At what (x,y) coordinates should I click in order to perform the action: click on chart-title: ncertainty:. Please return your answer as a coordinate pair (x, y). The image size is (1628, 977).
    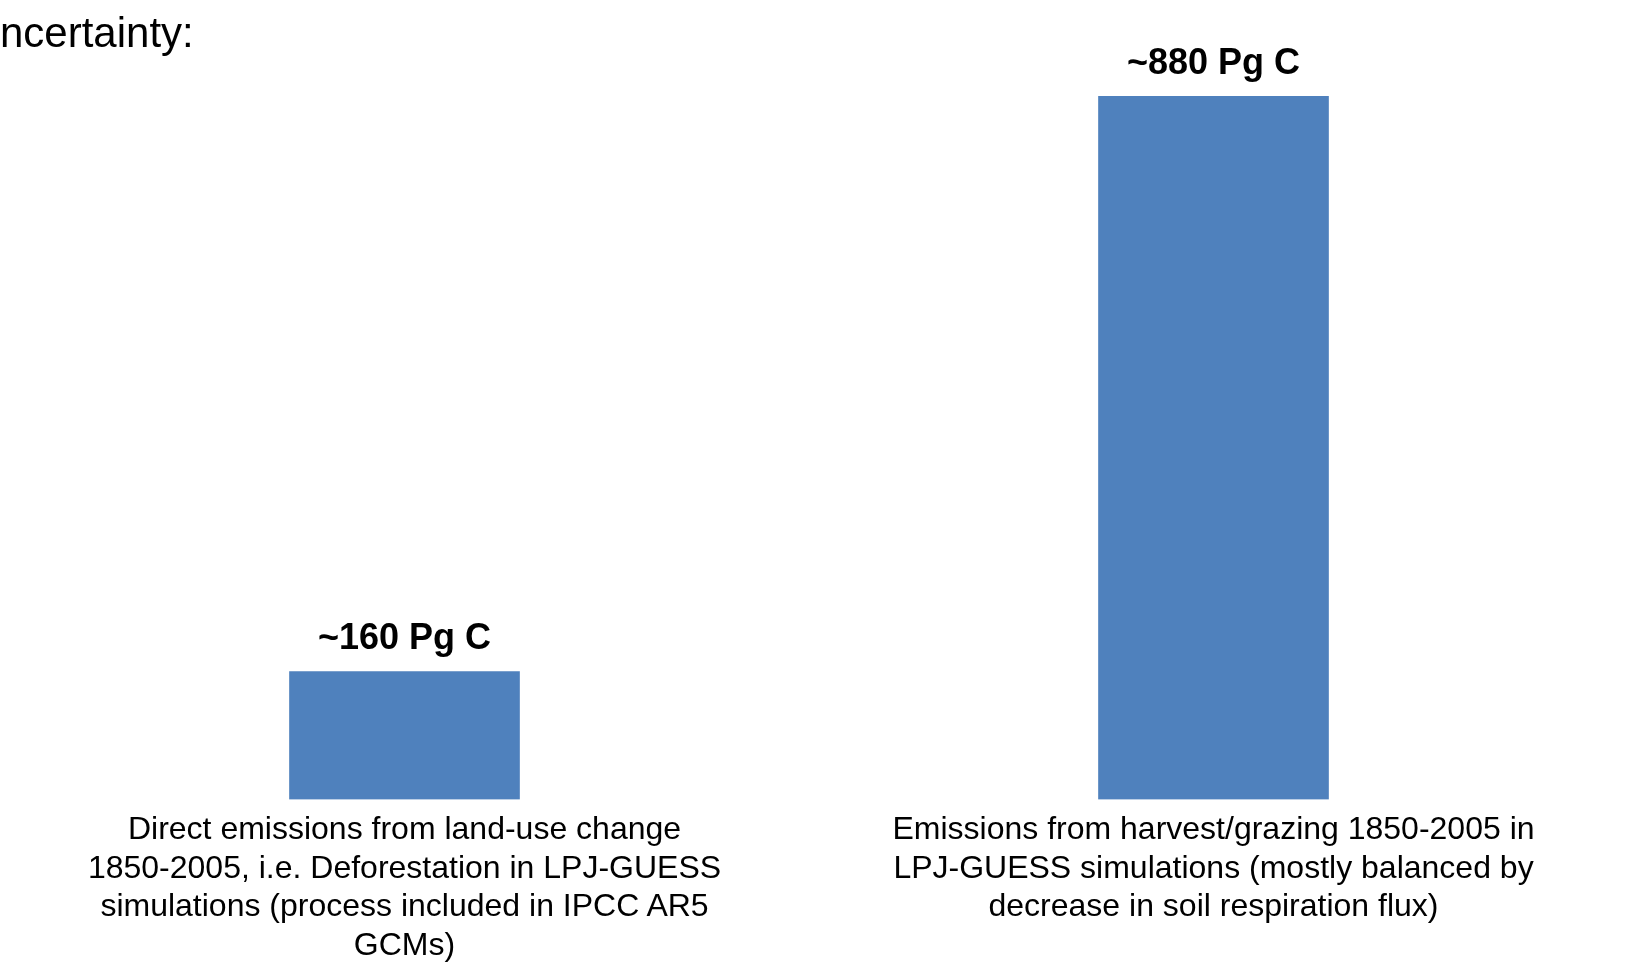
    Looking at the image, I should click on (97, 32).